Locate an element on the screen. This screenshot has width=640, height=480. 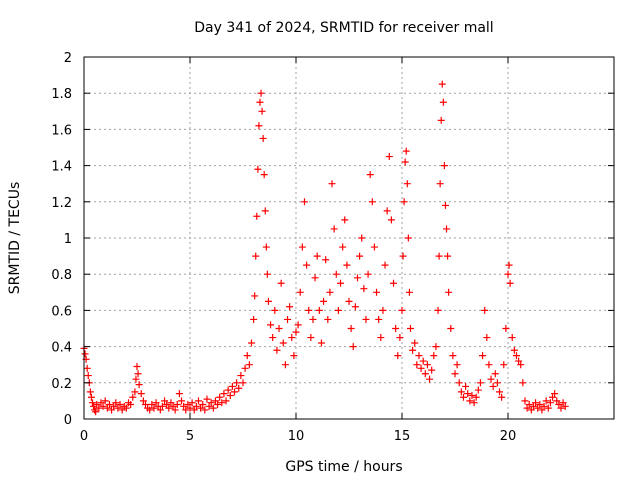
x-tick-label: 5 is located at coordinates (190, 436).